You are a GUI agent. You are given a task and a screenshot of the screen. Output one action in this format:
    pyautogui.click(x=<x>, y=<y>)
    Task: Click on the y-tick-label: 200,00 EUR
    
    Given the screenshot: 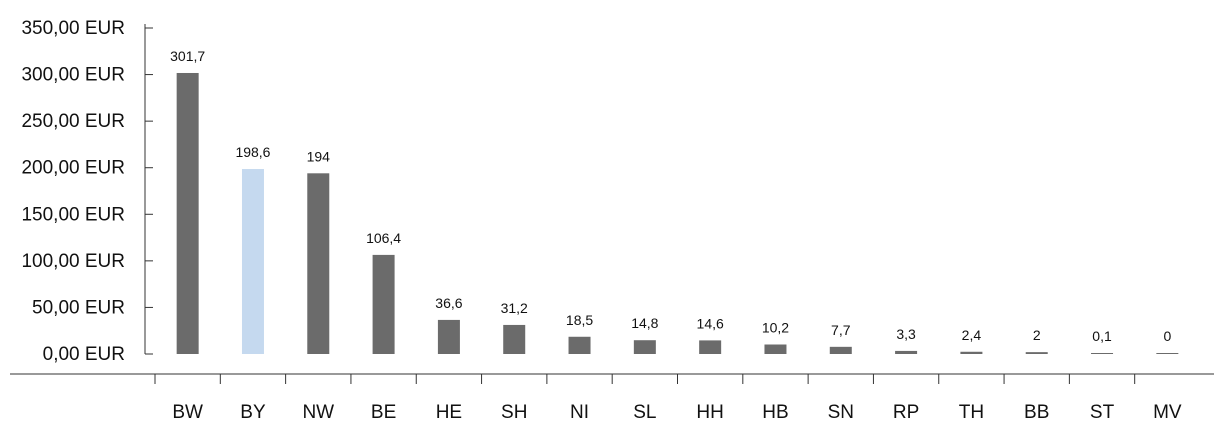 What is the action you would take?
    pyautogui.click(x=73, y=168)
    